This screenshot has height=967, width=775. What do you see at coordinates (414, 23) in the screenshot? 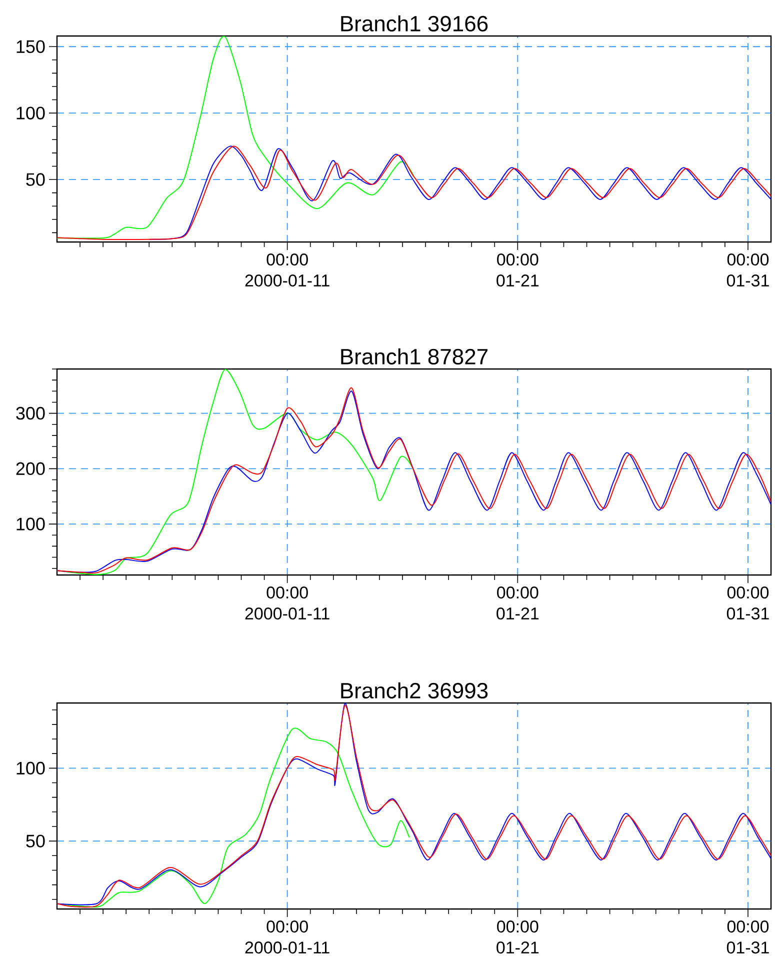
I see `chart-title: Branch1 39166` at bounding box center [414, 23].